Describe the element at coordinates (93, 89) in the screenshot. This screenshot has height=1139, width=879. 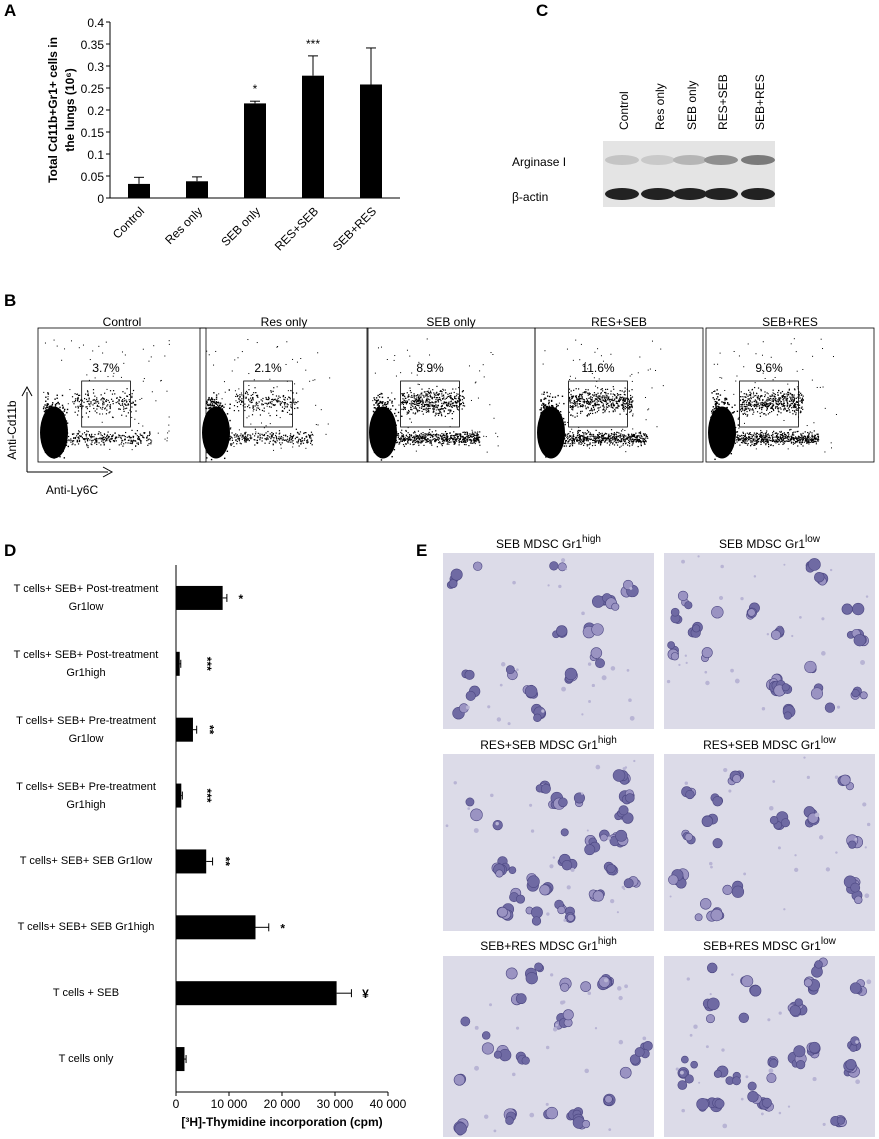
I see `y-tick-label: 0.25` at that location.